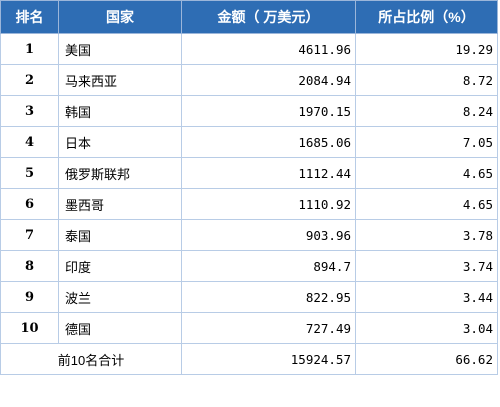 The image size is (500, 407). Describe the element at coordinates (29, 266) in the screenshot. I see `rank-cell: 8` at that location.